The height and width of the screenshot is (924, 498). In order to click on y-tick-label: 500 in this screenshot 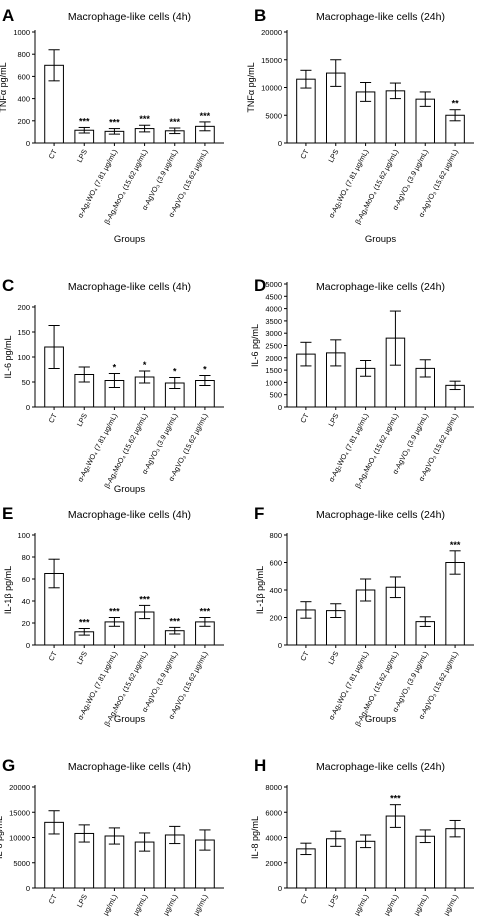, I will do `click(275, 395)`.